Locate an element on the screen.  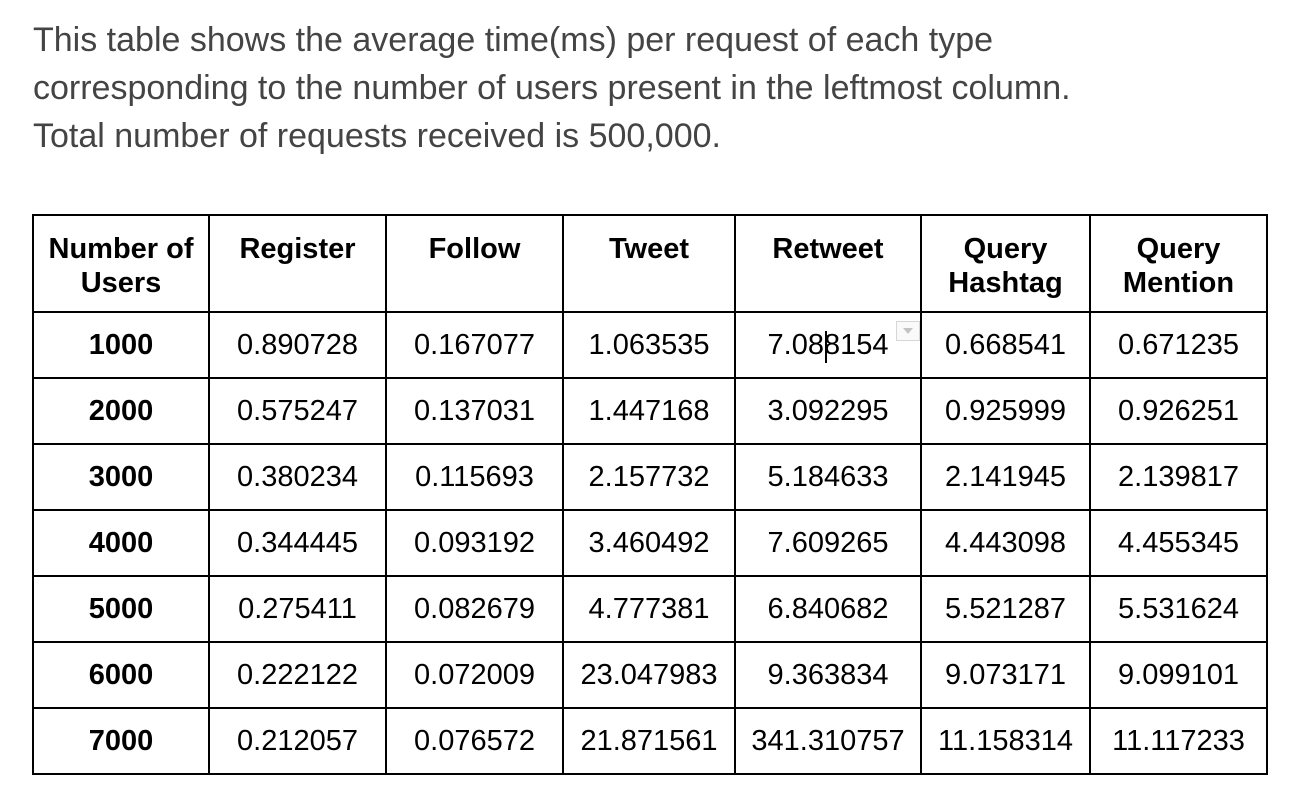
cell-users: 4000 is located at coordinates (121, 543).